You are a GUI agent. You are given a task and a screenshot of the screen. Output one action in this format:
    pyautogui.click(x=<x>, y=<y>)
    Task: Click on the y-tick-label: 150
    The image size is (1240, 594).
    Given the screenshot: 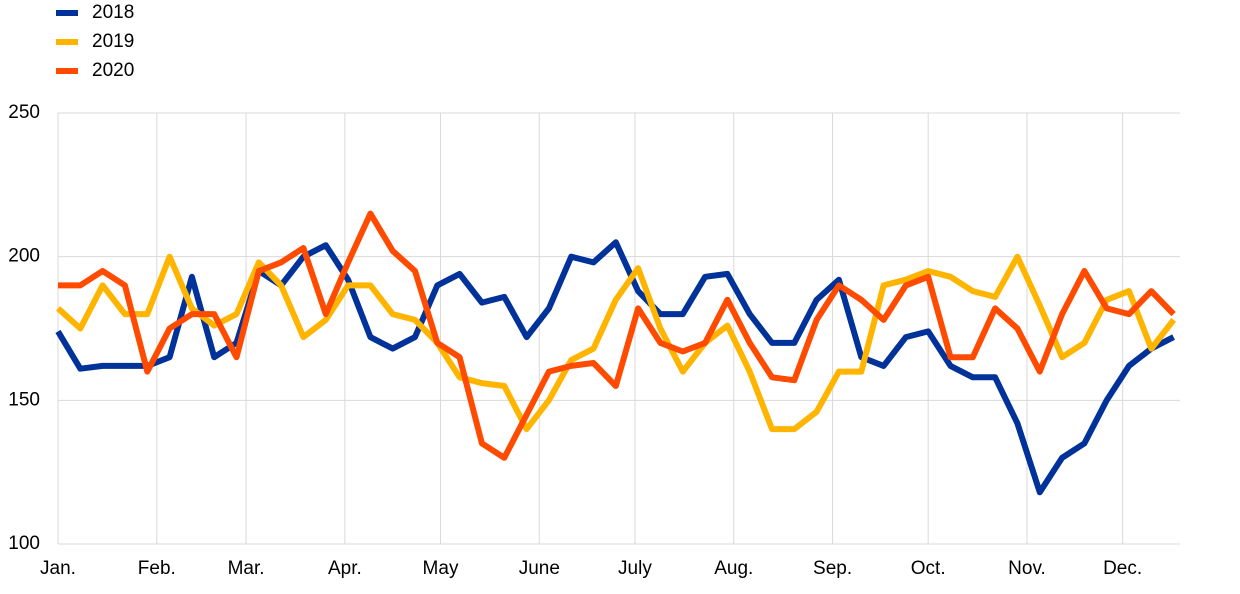 What is the action you would take?
    pyautogui.click(x=24, y=399)
    